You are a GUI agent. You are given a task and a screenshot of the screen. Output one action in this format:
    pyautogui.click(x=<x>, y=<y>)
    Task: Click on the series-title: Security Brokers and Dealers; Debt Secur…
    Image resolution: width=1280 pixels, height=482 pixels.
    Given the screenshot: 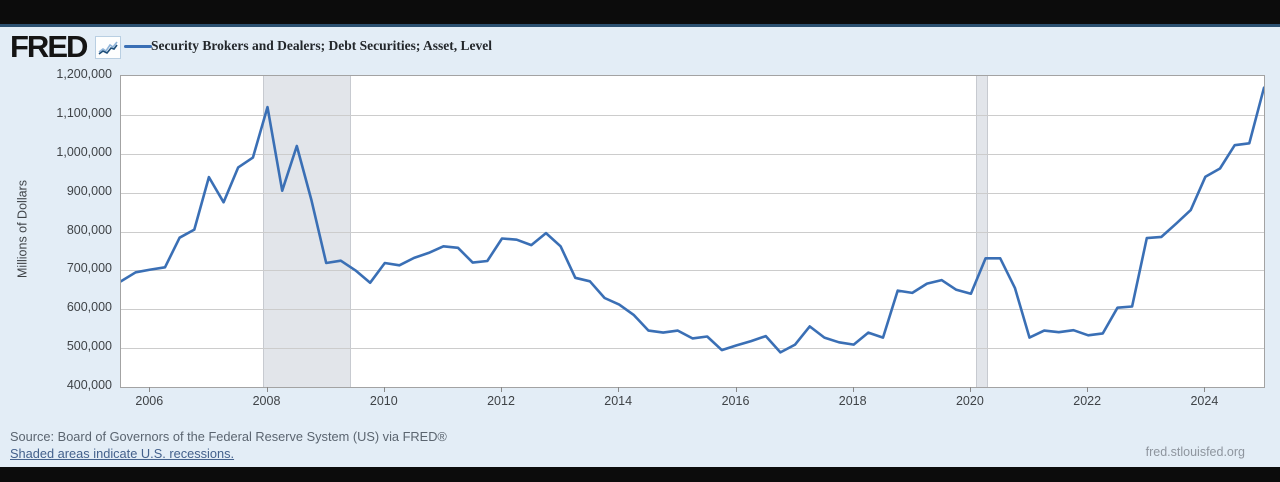 What is the action you would take?
    pyautogui.click(x=321, y=45)
    